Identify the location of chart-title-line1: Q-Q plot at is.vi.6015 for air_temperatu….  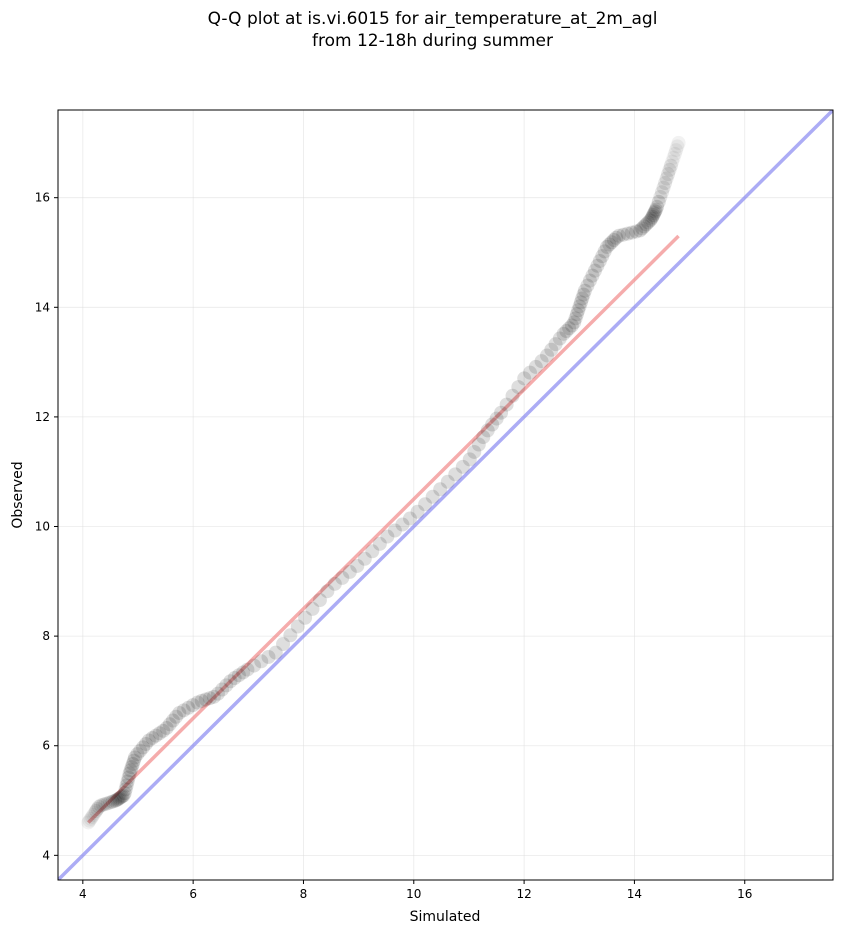
(432, 19).